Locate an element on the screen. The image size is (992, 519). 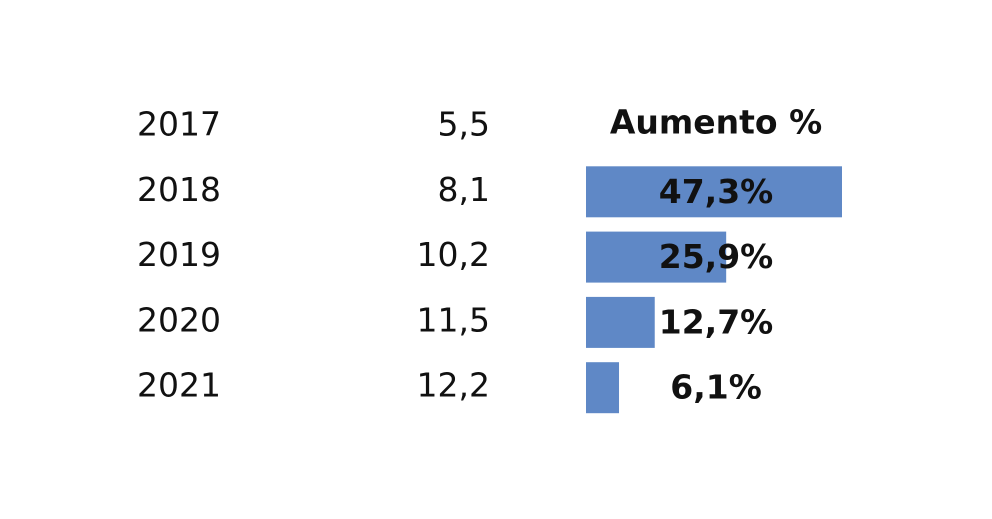
year-label: 2017 is located at coordinates (179, 124).